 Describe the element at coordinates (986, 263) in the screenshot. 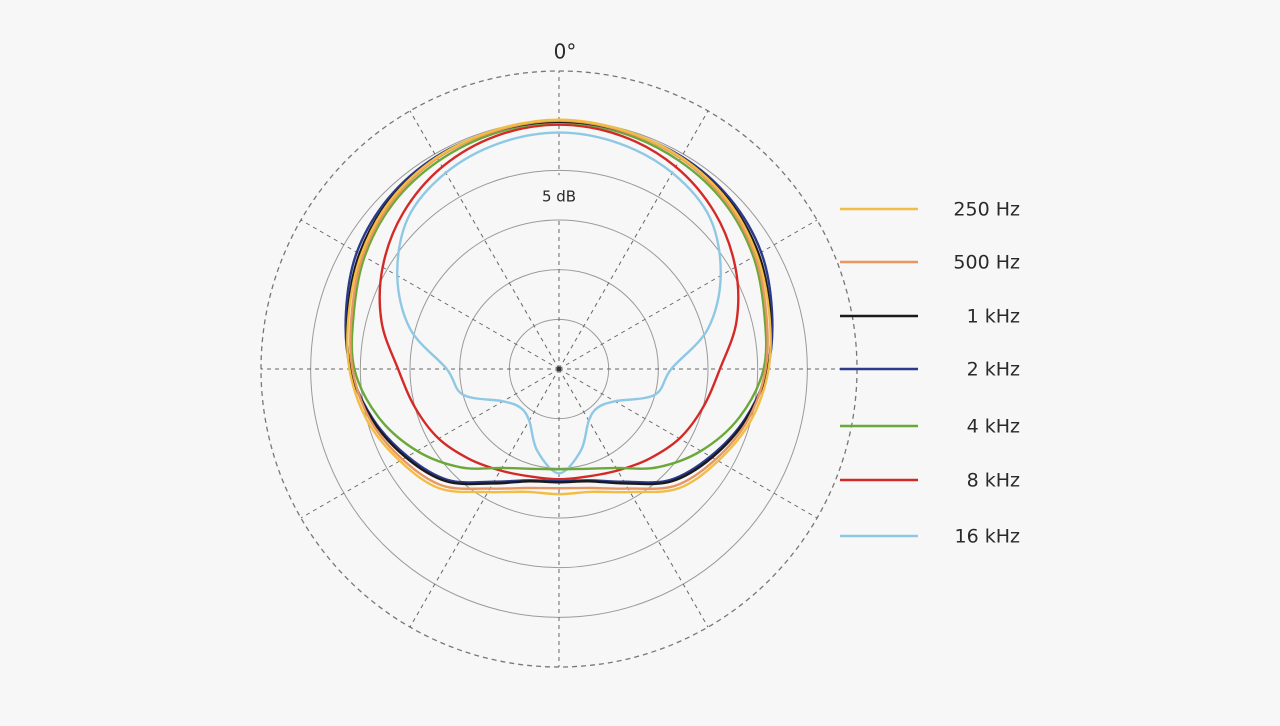

I see `legend-label: 500 Hz` at that location.